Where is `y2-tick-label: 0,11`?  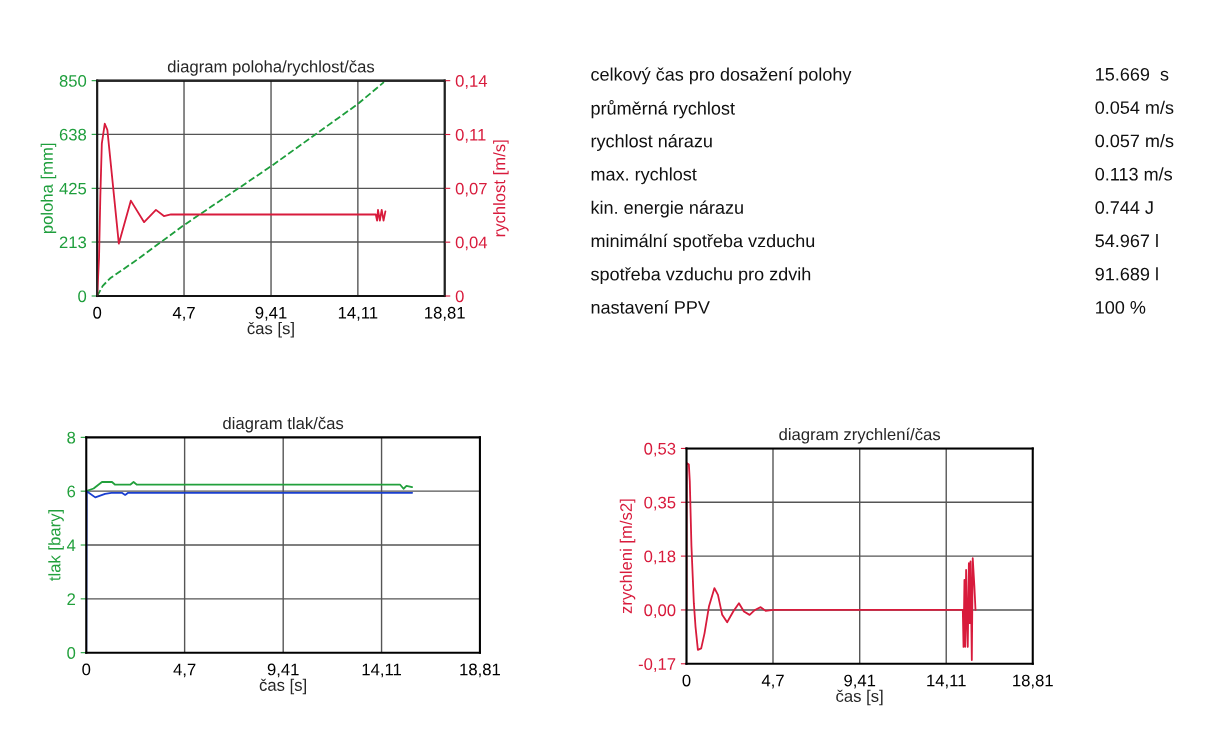 y2-tick-label: 0,11 is located at coordinates (470, 135).